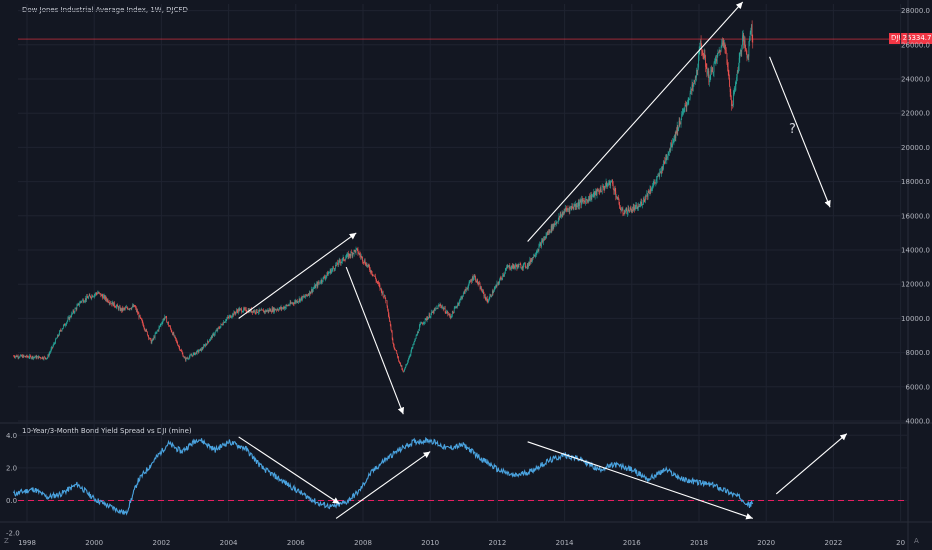 The height and width of the screenshot is (550, 932). What do you see at coordinates (460, 476) in the screenshot?
I see `spread-series` at bounding box center [460, 476].